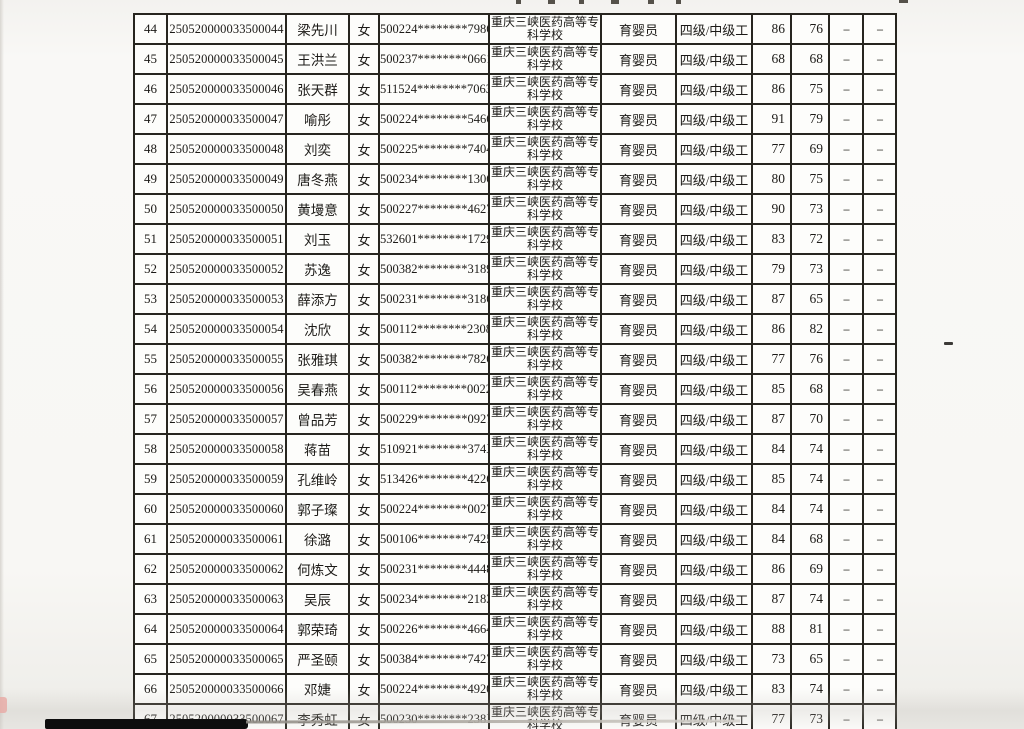 Image resolution: width=1024 pixels, height=729 pixels. Describe the element at coordinates (434, 629) in the screenshot. I see `cell-id-card-number: 500226********4664` at that location.